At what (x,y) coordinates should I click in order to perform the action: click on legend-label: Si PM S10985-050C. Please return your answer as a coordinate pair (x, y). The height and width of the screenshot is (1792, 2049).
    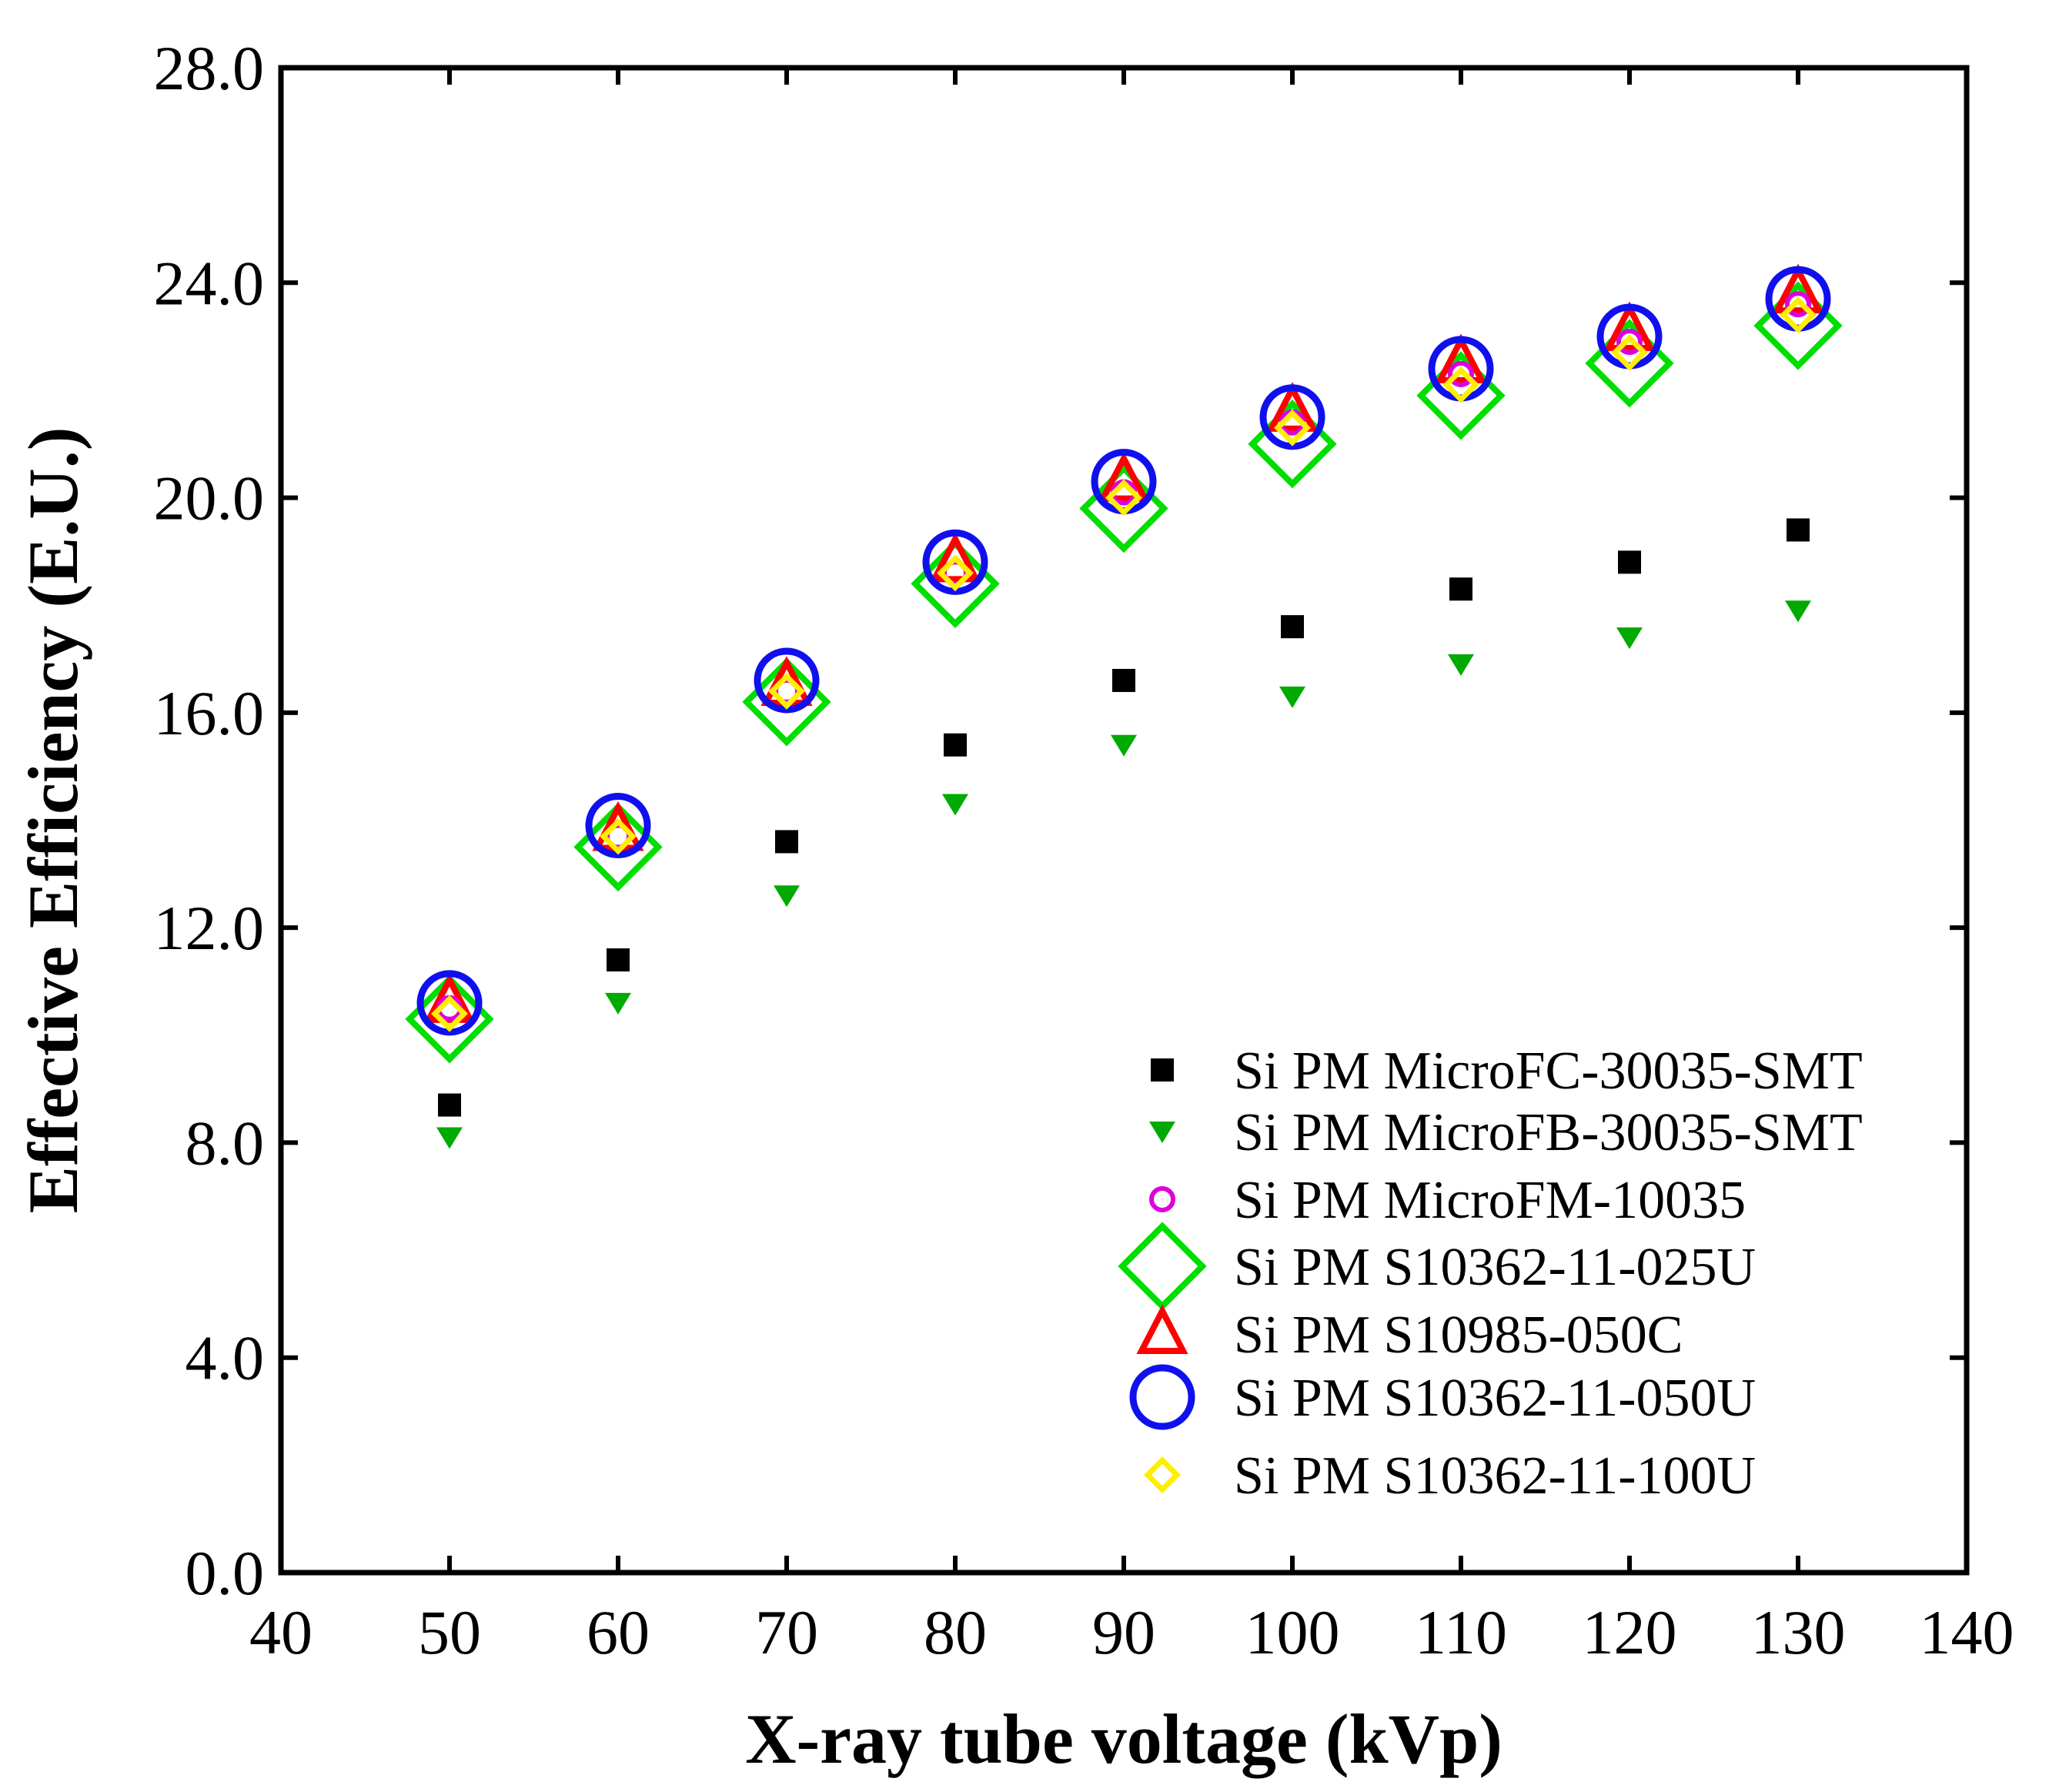
    Looking at the image, I should click on (1459, 1335).